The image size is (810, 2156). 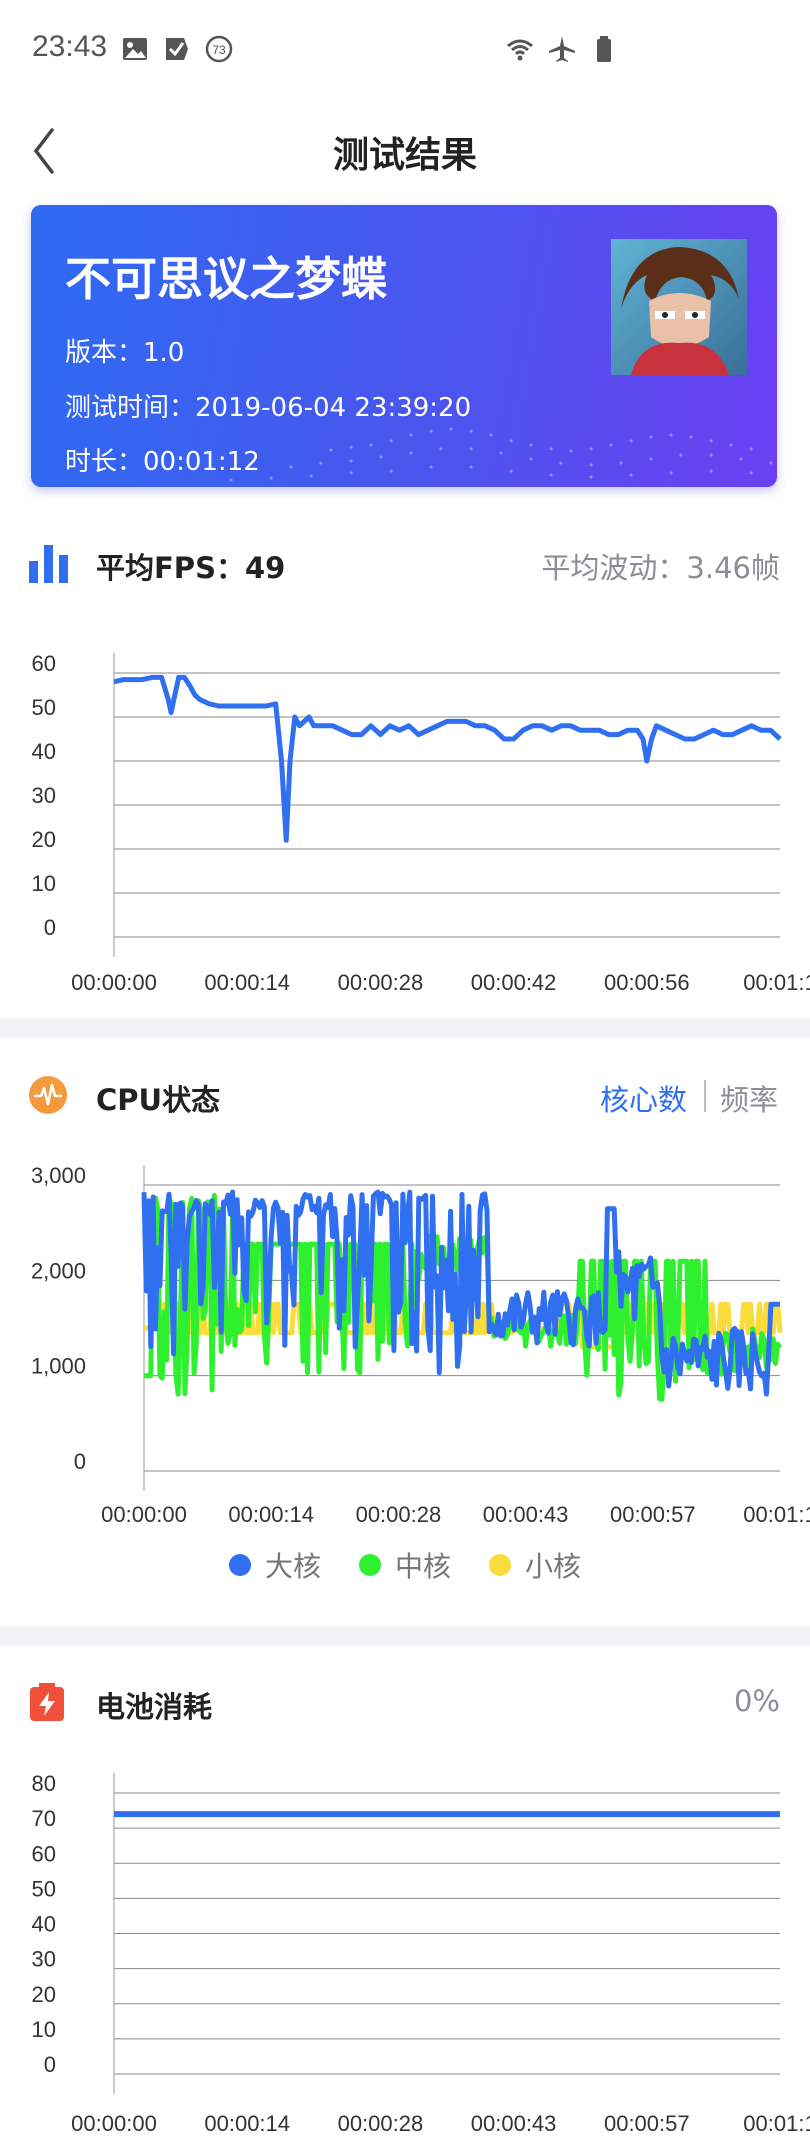 I want to click on tab-frequency: 频率, so click(x=749, y=1098).